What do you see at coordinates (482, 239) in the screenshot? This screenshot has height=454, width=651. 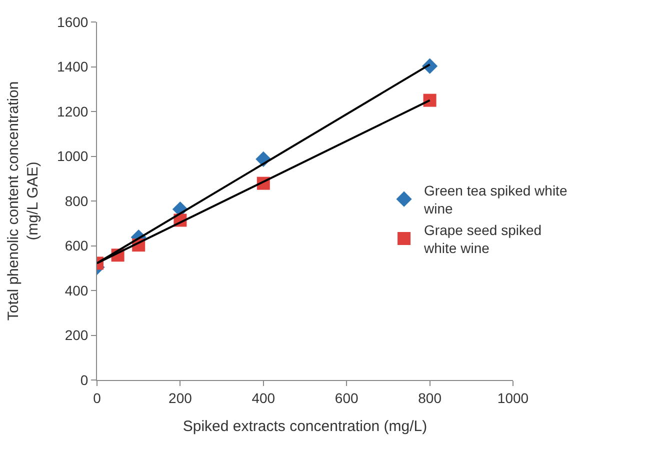 I see `legend-label: Grape seed spiked white wine` at bounding box center [482, 239].